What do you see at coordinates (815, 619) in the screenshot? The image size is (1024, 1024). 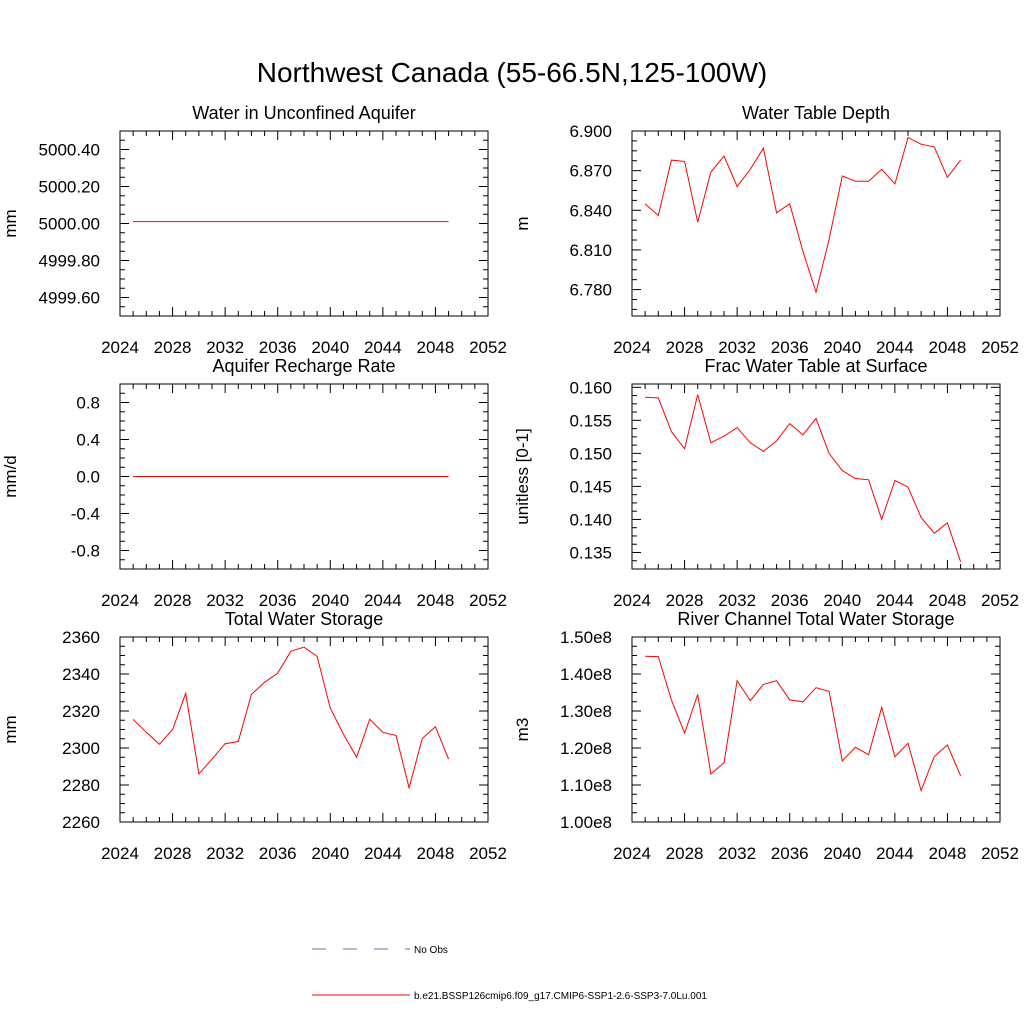 I see `chart-title: River Channel Total Water Storage` at bounding box center [815, 619].